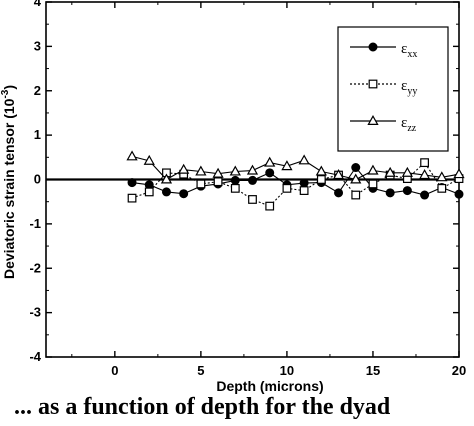 The image size is (474, 426). I want to click on y-axis-label-sup: -3, so click(5, 93).